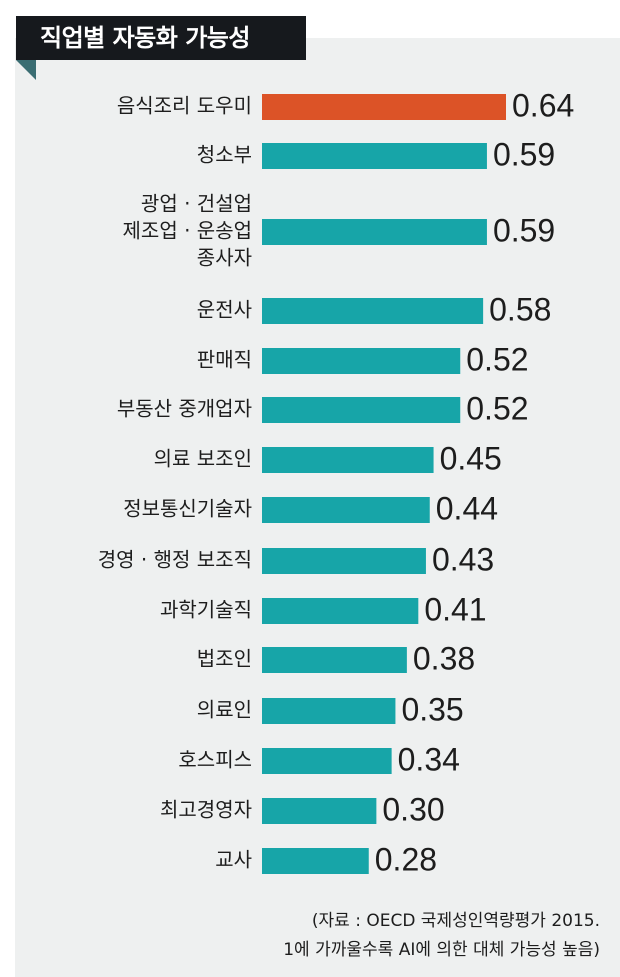 The height and width of the screenshot is (977, 620). I want to click on category-label-1: 청소부, so click(224, 155).